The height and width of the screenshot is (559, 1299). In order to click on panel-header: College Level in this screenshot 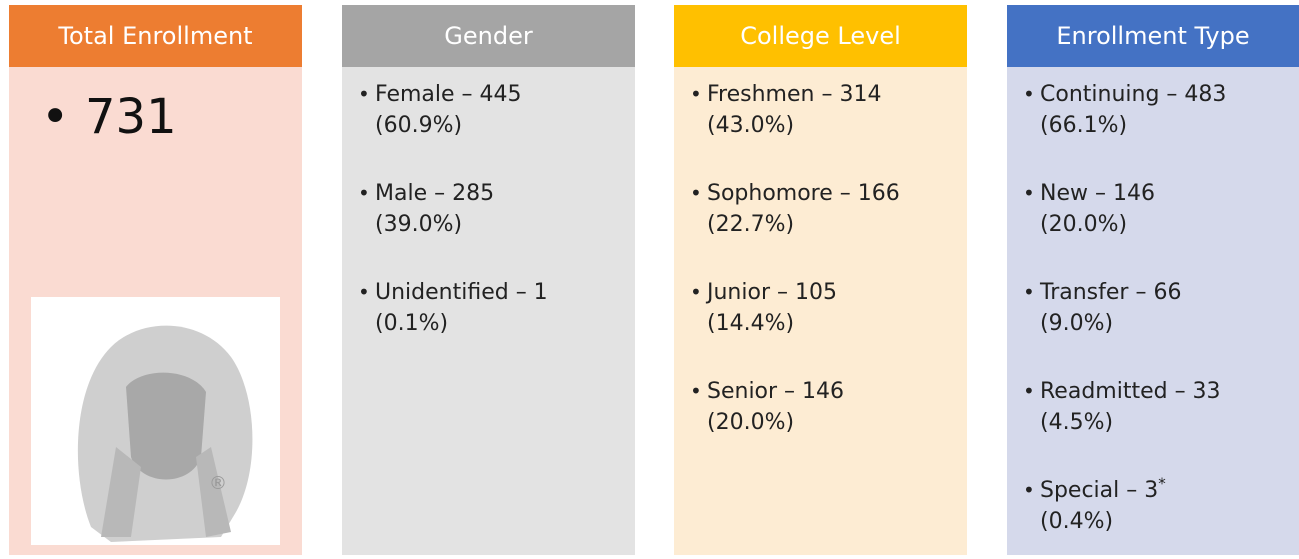, I will do `click(820, 36)`.